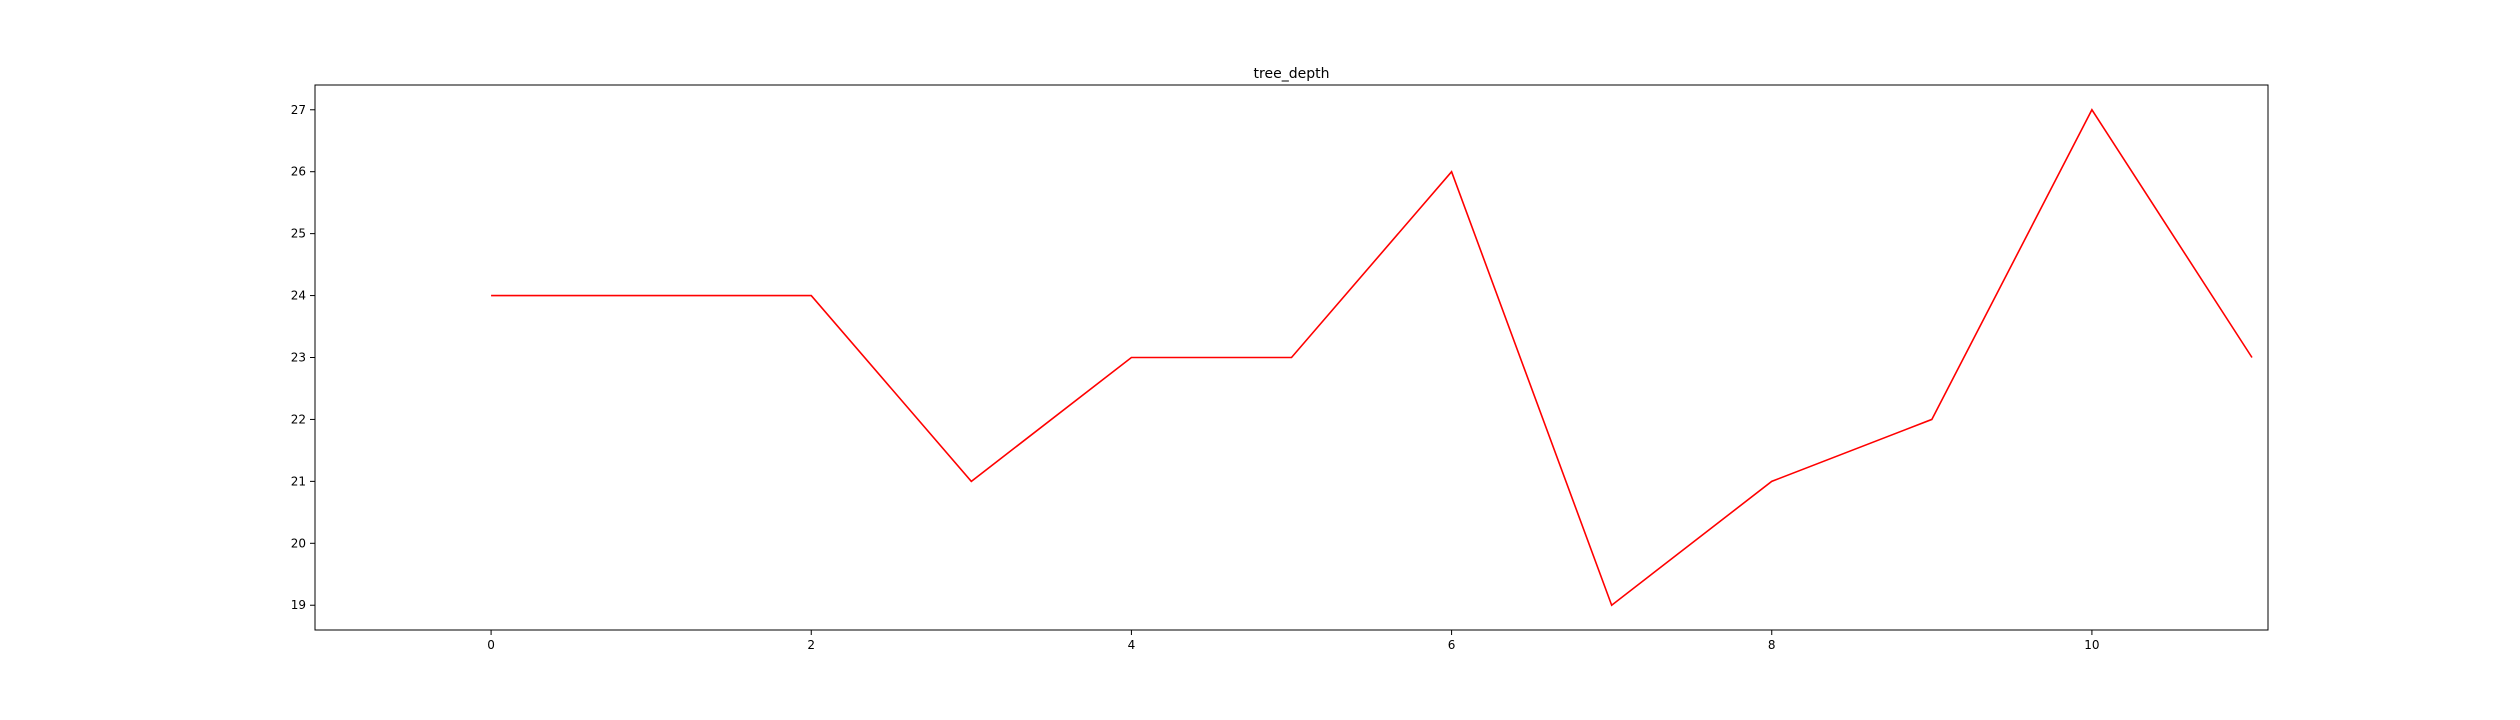 This screenshot has height=720, width=2520. Describe the element at coordinates (1292, 74) in the screenshot. I see `chart-title: tree_depth` at that location.